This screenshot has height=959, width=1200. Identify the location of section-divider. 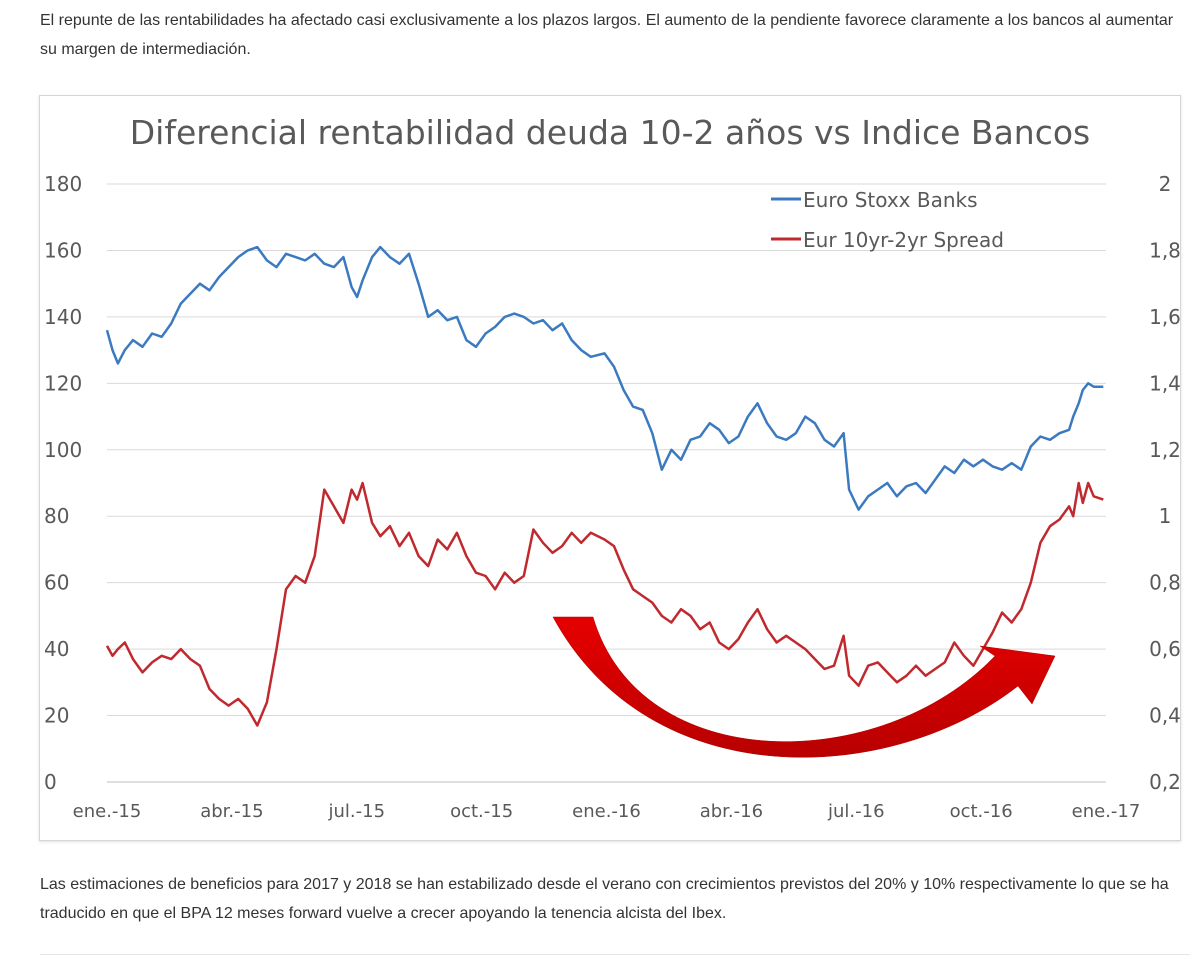
(615, 954).